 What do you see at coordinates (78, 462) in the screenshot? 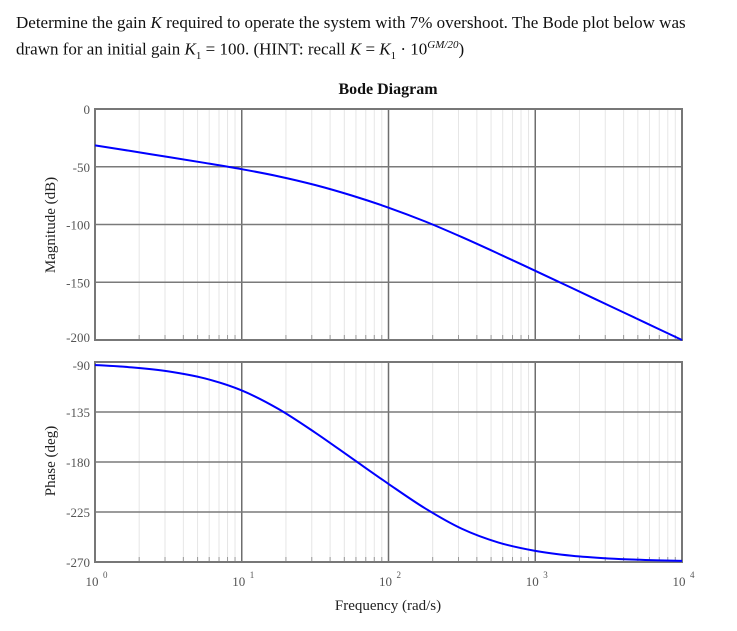
I see `y-tick-label: -180` at bounding box center [78, 462].